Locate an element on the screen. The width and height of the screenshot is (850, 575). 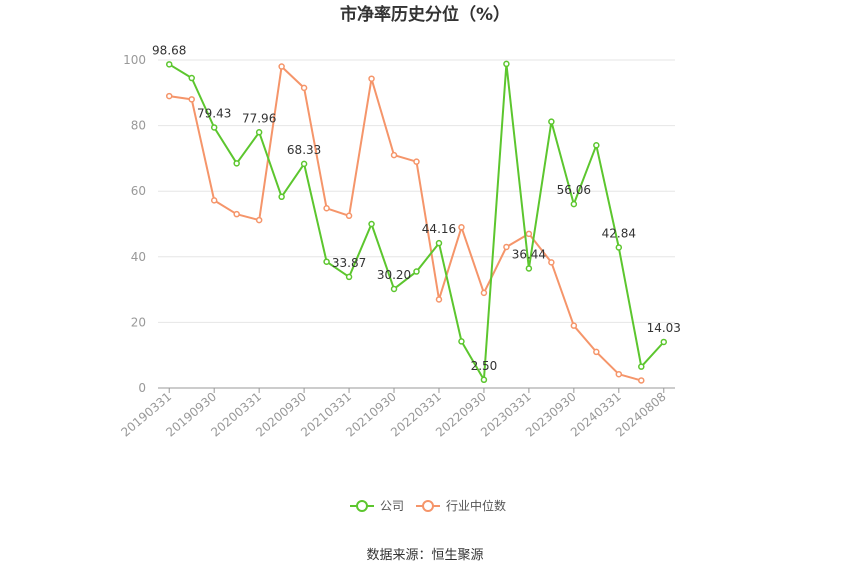
y-tick-label: 40 is located at coordinates (138, 257).